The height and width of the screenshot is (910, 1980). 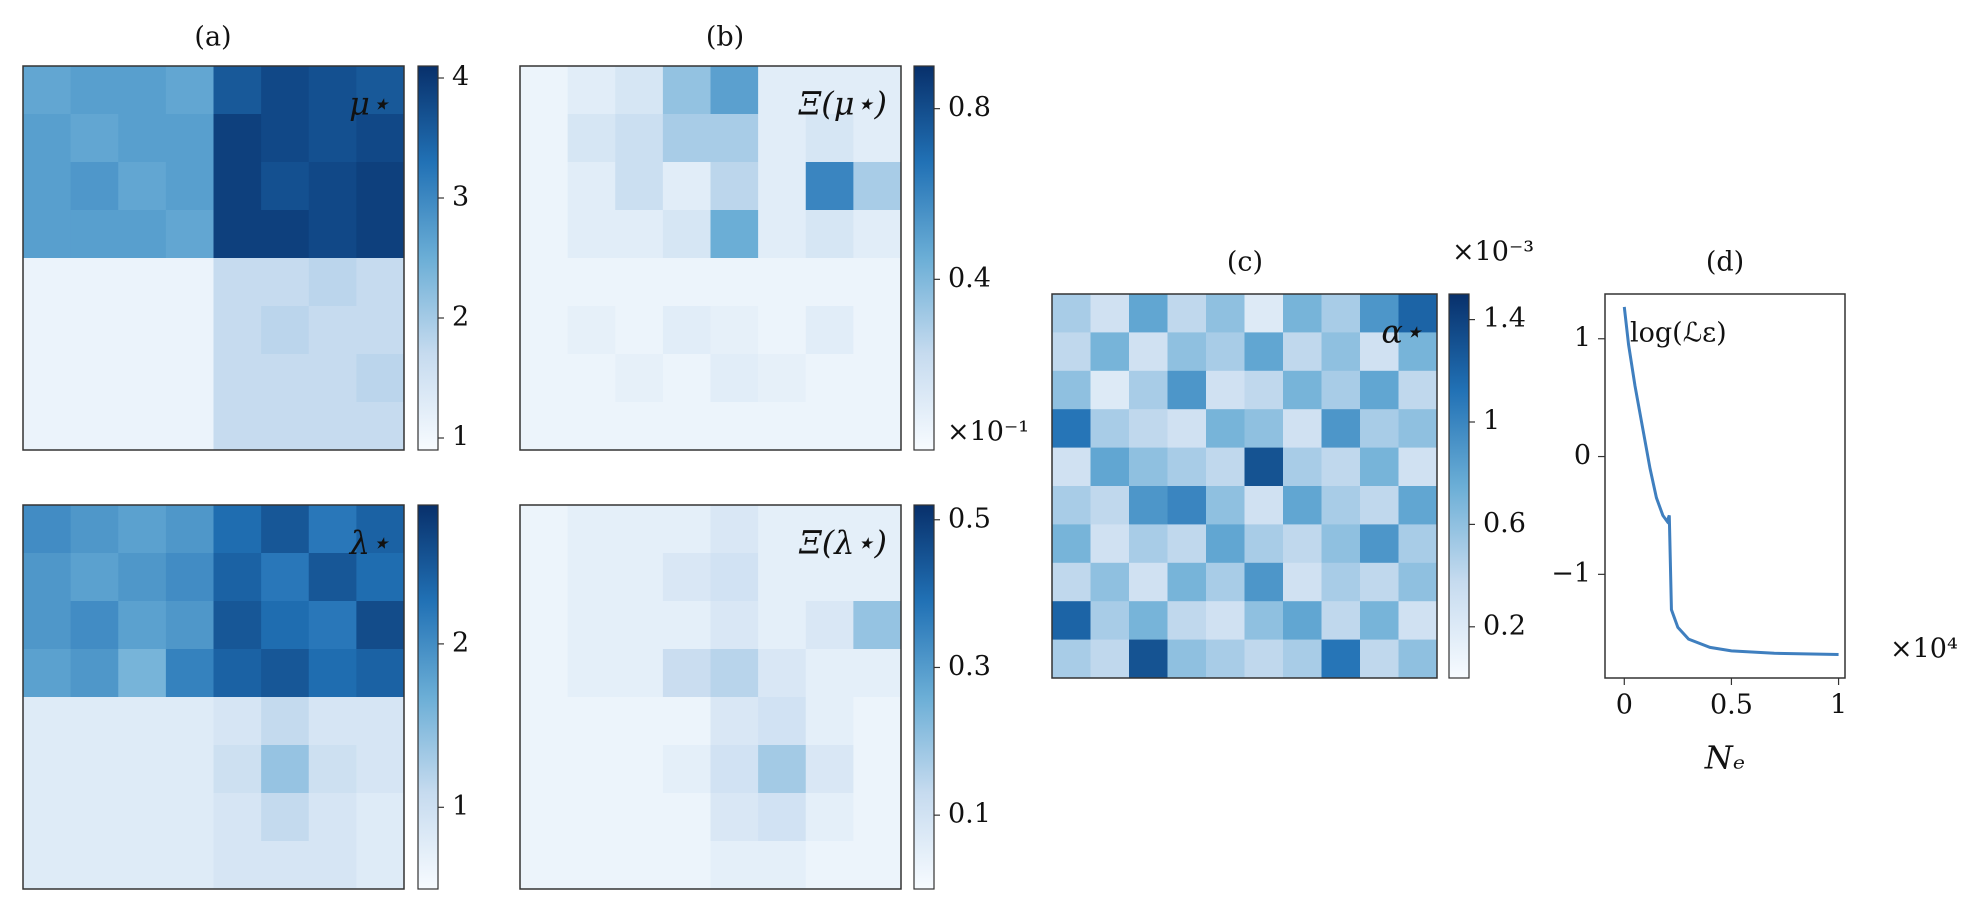 I want to click on colorbar-offset: ×10⁻¹, so click(x=988, y=432).